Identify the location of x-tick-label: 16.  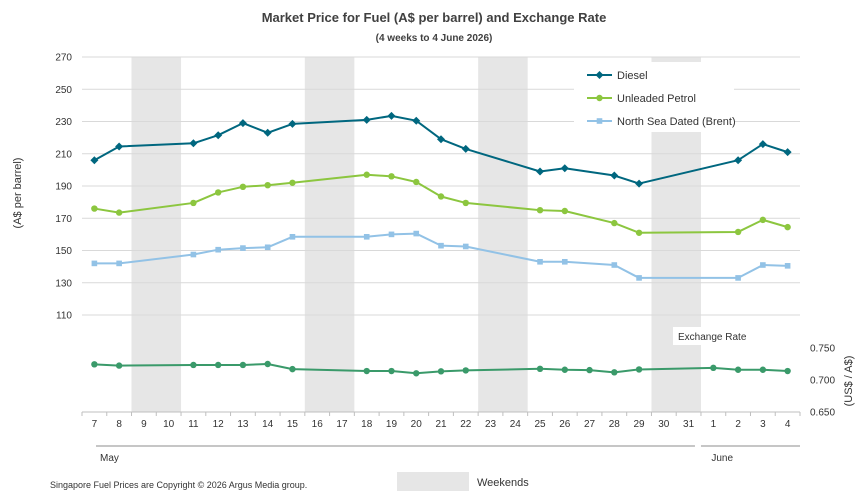
(318, 424).